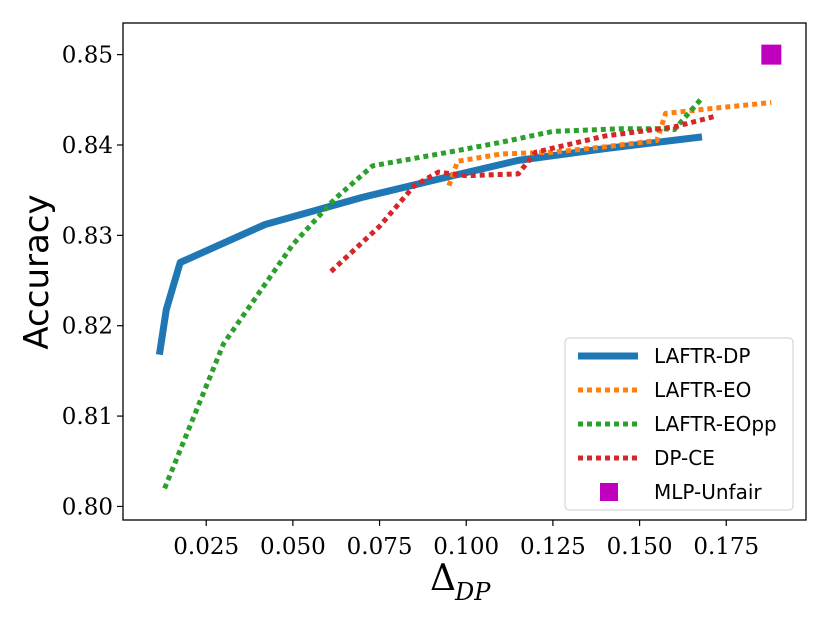 Image resolution: width=830 pixels, height=623 pixels. I want to click on y-axis-label: Accuracy, so click(37, 271).